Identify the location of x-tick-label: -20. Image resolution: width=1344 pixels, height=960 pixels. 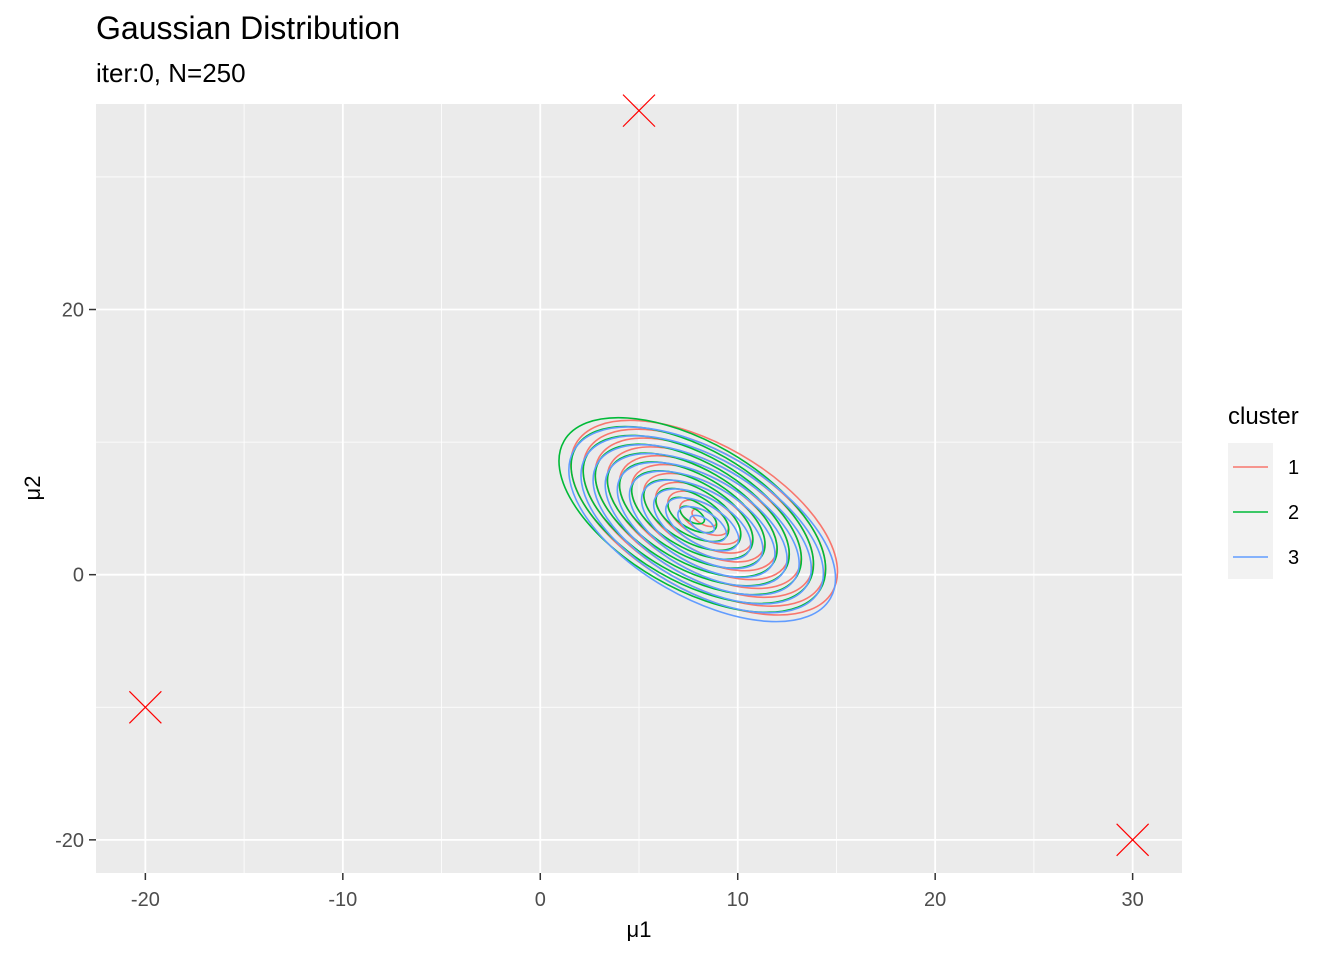
(145, 900).